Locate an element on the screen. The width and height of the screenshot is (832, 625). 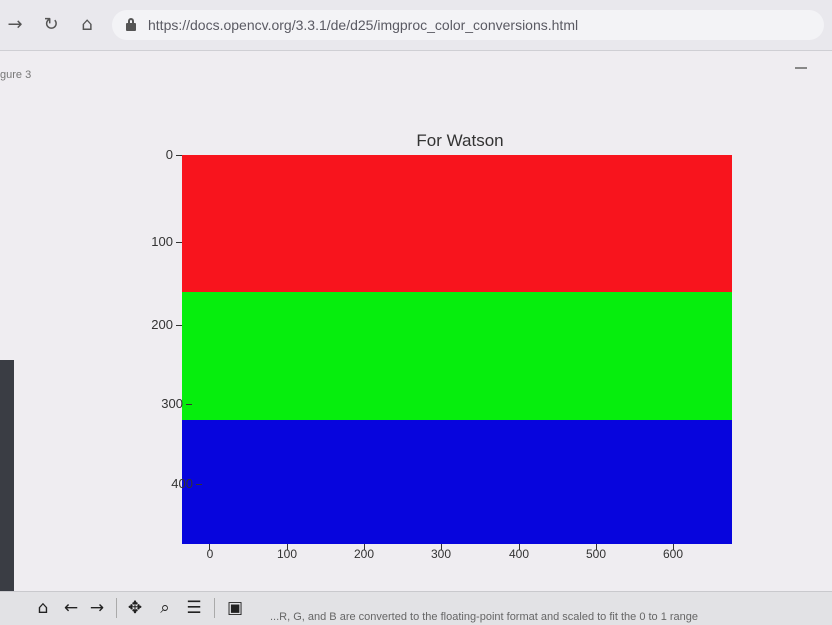
y-tick-label: 100 is located at coordinates (162, 241).